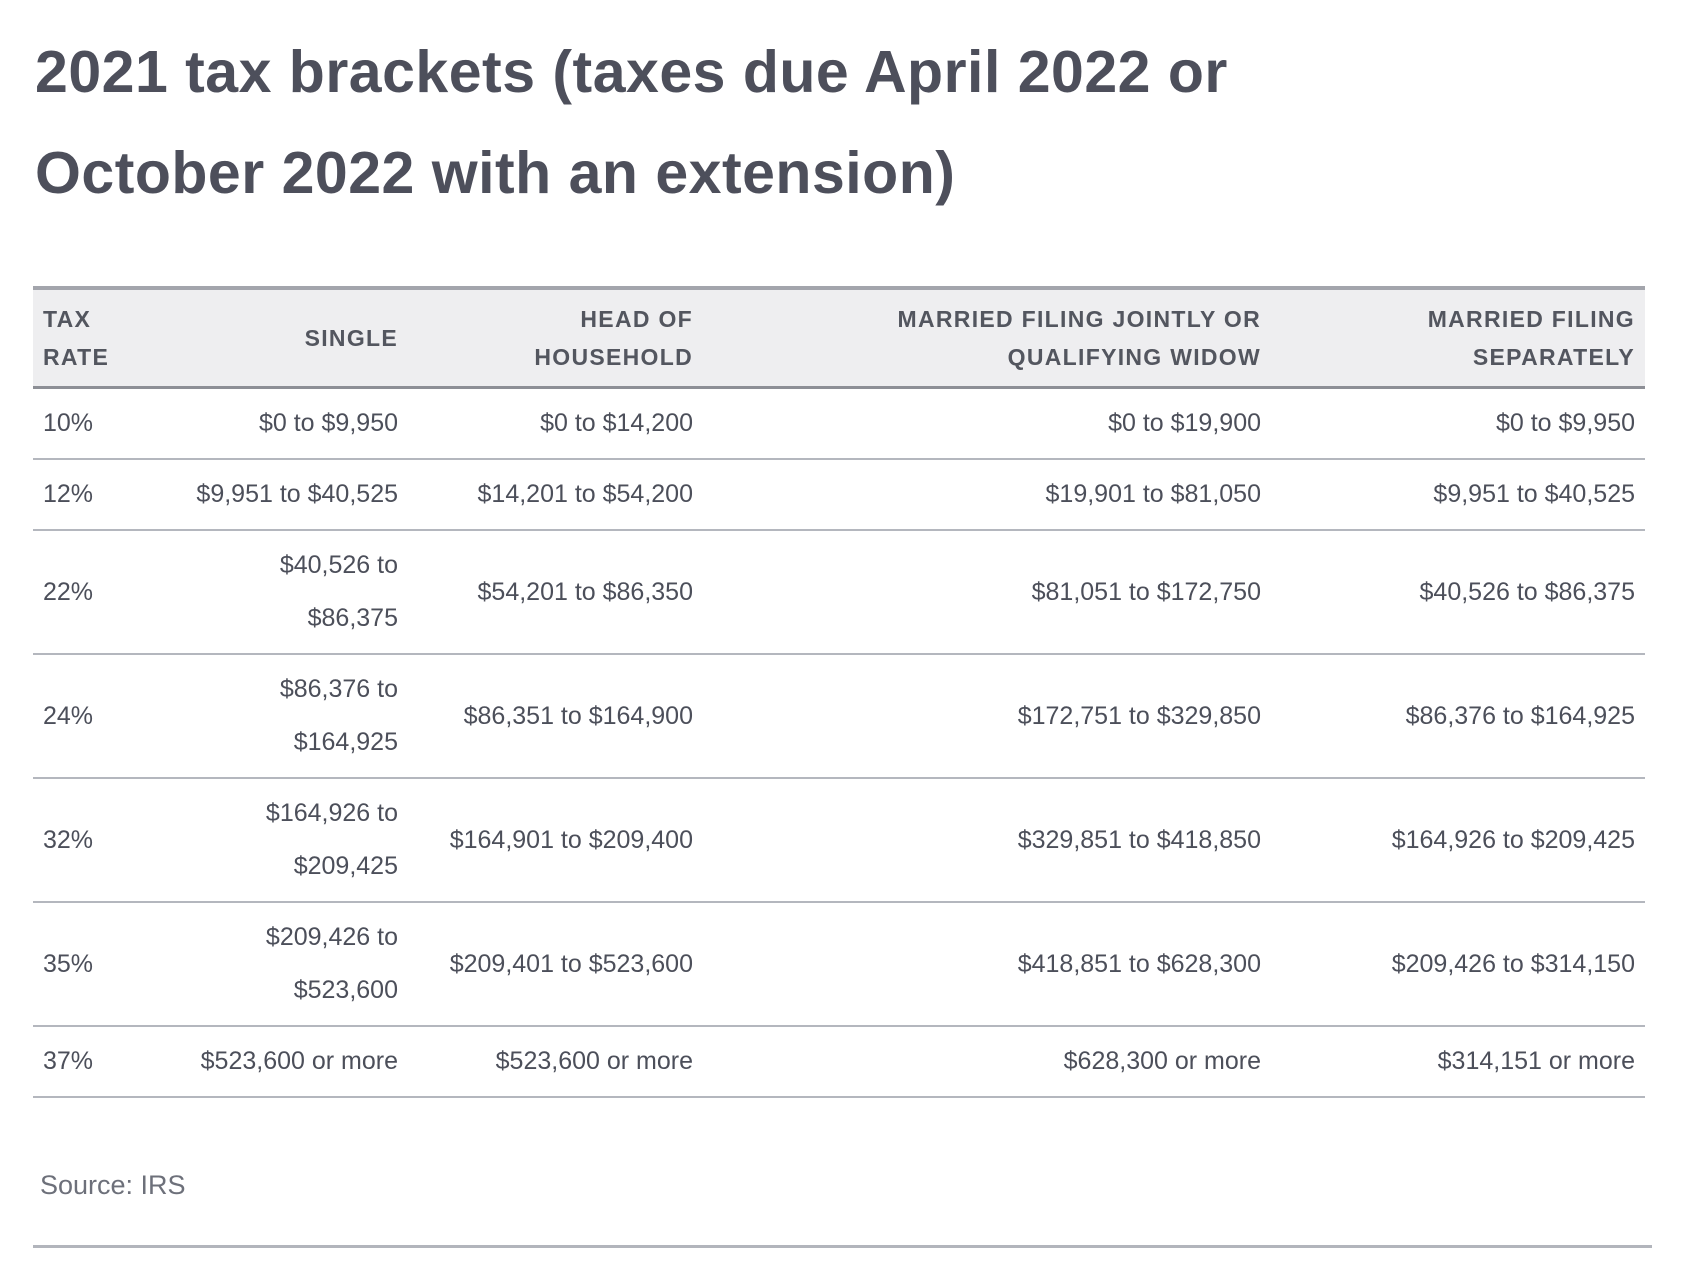 The image size is (1696, 1284). What do you see at coordinates (101, 716) in the screenshot?
I see `cell-rate: 24%` at bounding box center [101, 716].